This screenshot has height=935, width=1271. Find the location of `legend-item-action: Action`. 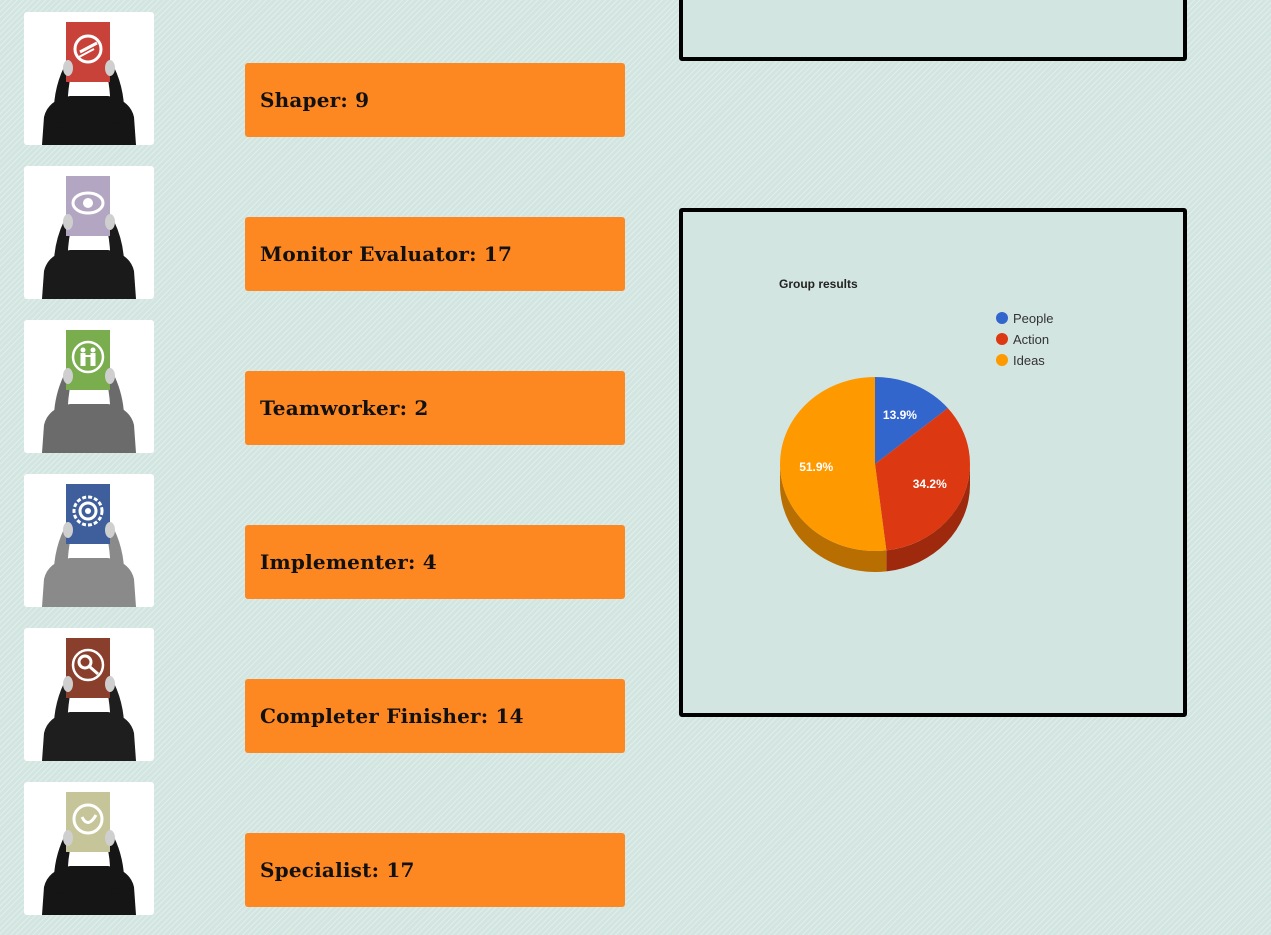

legend-item-action: Action is located at coordinates (1022, 339).